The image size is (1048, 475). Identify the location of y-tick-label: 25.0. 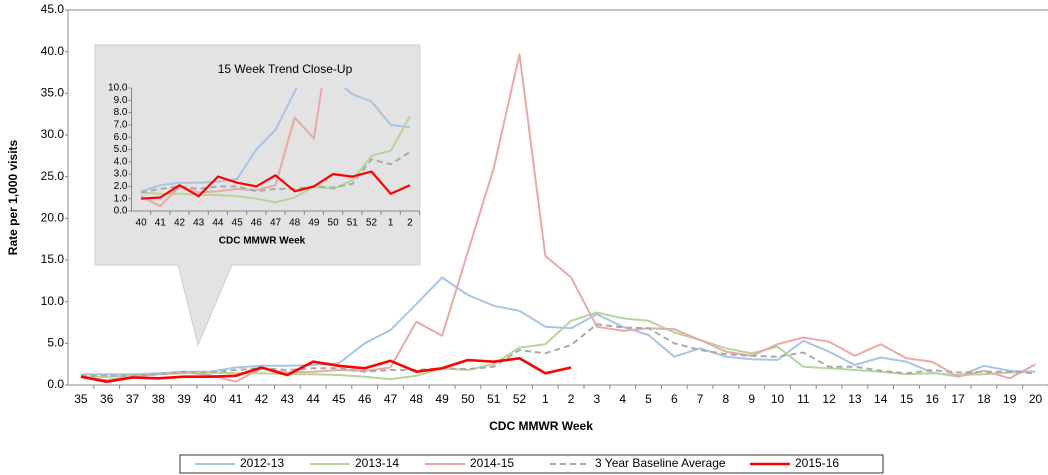
(53, 176).